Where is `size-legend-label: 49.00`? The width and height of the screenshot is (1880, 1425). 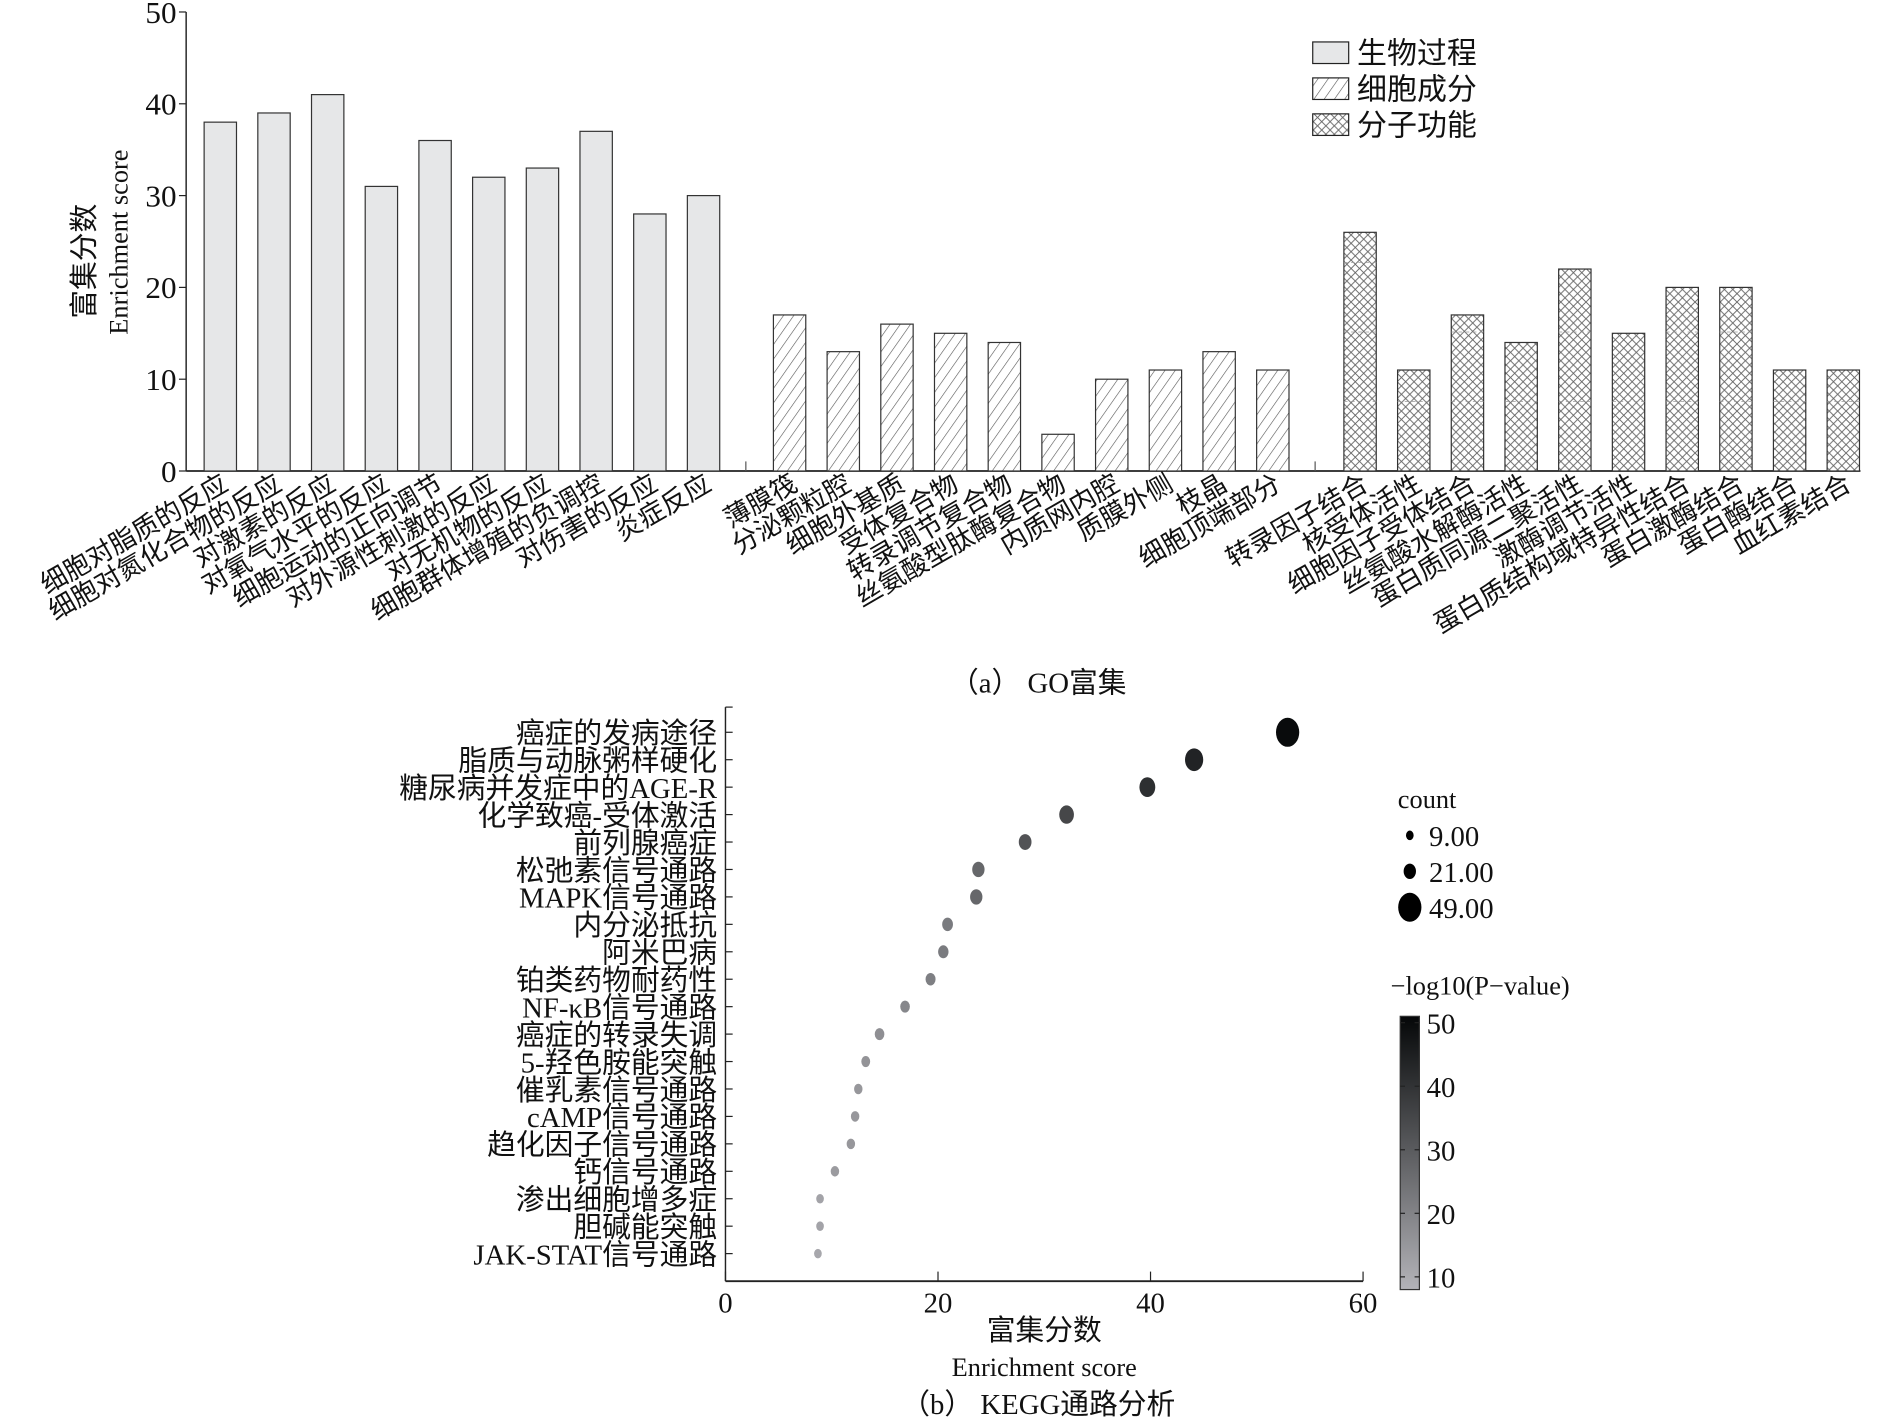
size-legend-label: 49.00 is located at coordinates (1461, 909).